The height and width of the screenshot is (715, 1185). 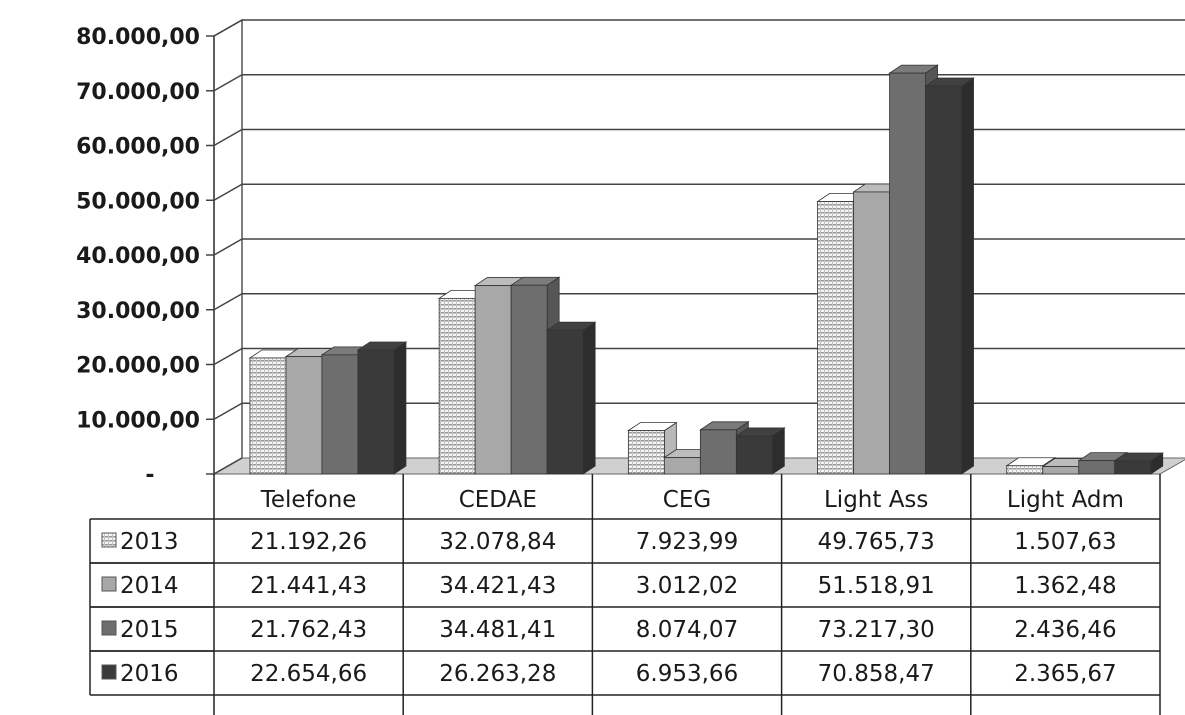 What do you see at coordinates (308, 542) in the screenshot?
I see `data-label: 21.192,26` at bounding box center [308, 542].